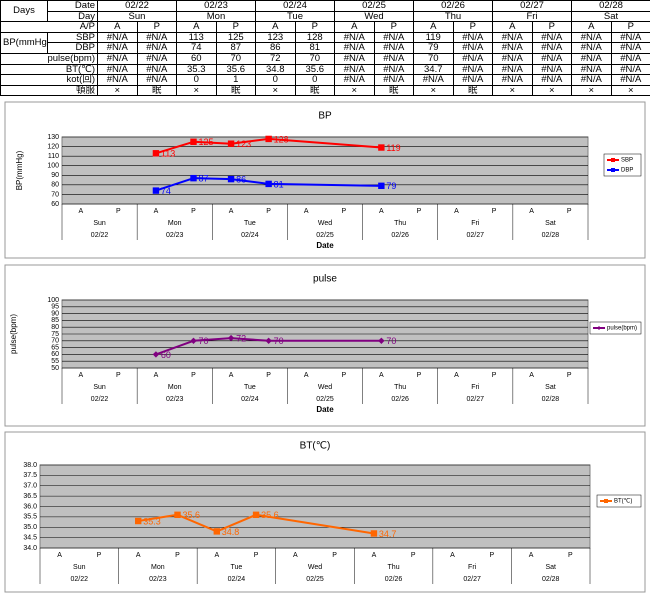 Image resolution: width=650 pixels, height=594 pixels. I want to click on data-label: 34.8, so click(231, 532).